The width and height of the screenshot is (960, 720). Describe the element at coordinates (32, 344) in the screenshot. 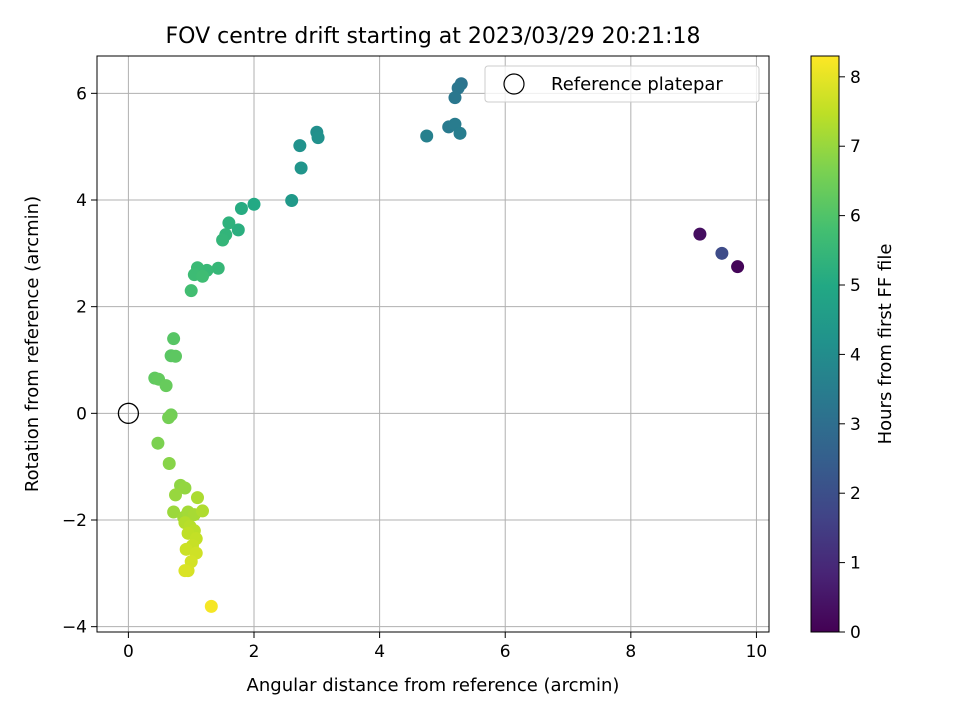

I see `y-axis-label: Rotation from reference (arcmin)` at that location.